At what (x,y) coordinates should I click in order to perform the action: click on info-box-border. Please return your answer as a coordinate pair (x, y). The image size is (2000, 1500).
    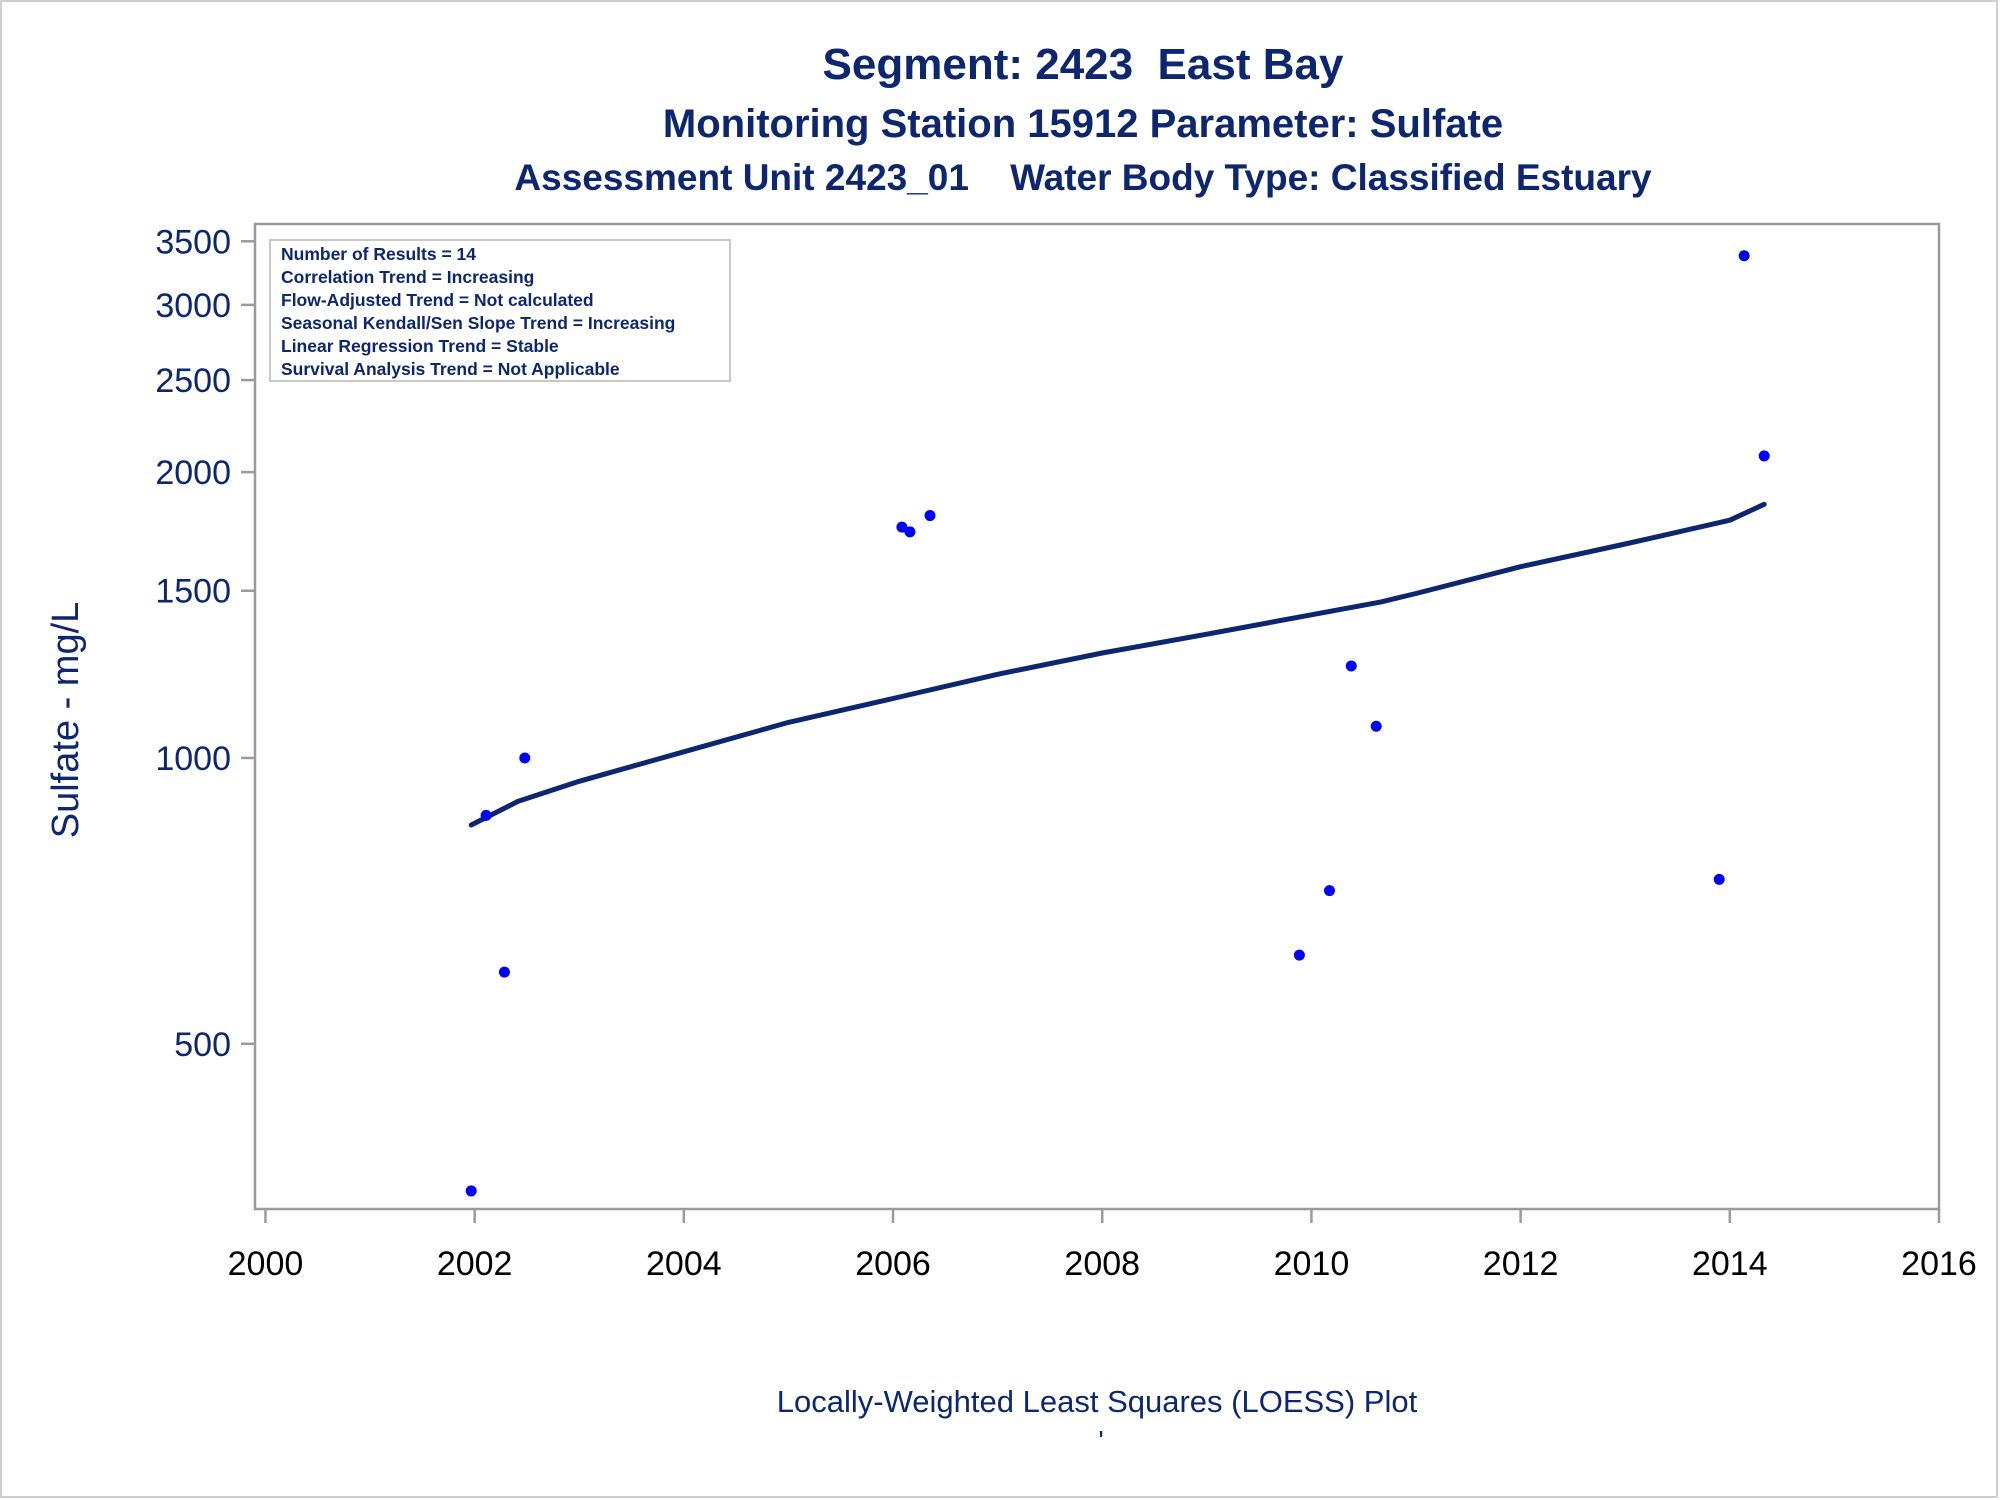
    Looking at the image, I should click on (500, 310).